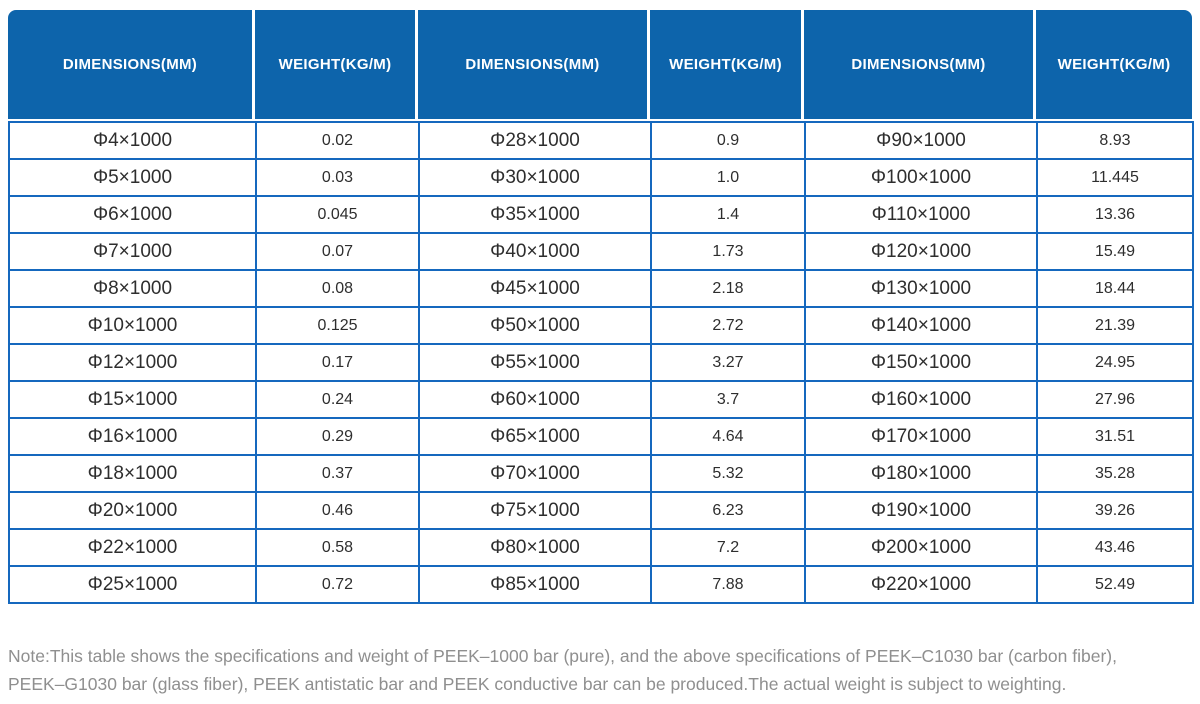 This screenshot has height=704, width=1200. Describe the element at coordinates (337, 473) in the screenshot. I see `weight-cell: 0.37` at that location.